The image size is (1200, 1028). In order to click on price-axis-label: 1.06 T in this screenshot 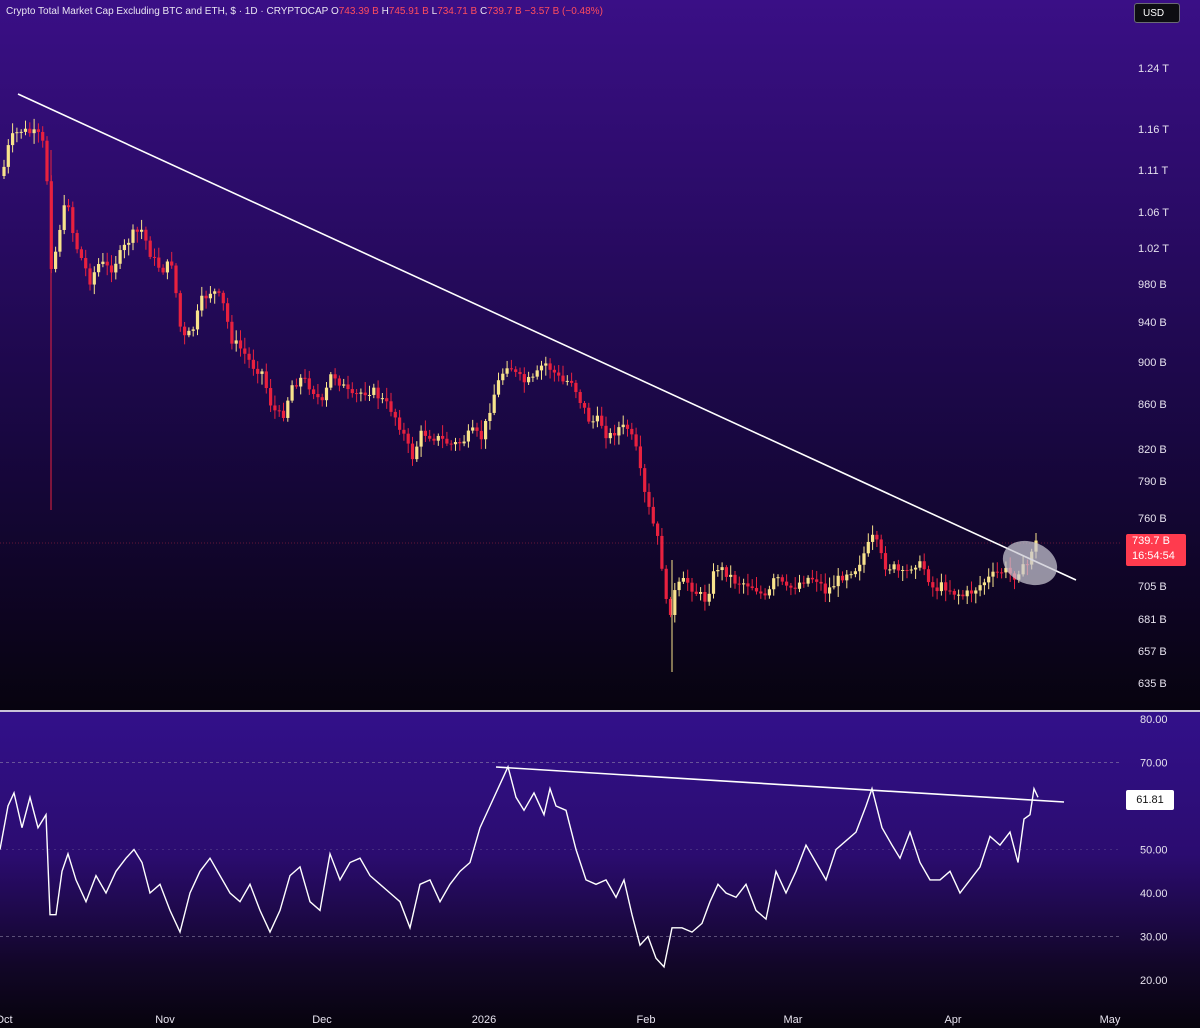, I will do `click(1153, 213)`.